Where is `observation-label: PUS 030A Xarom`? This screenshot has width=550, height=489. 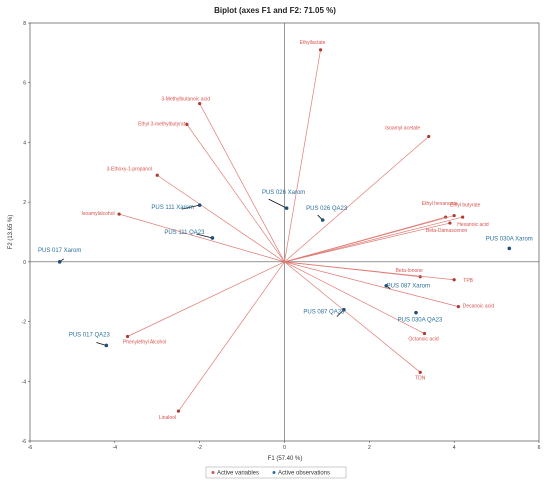 observation-label: PUS 030A Xarom is located at coordinates (509, 239).